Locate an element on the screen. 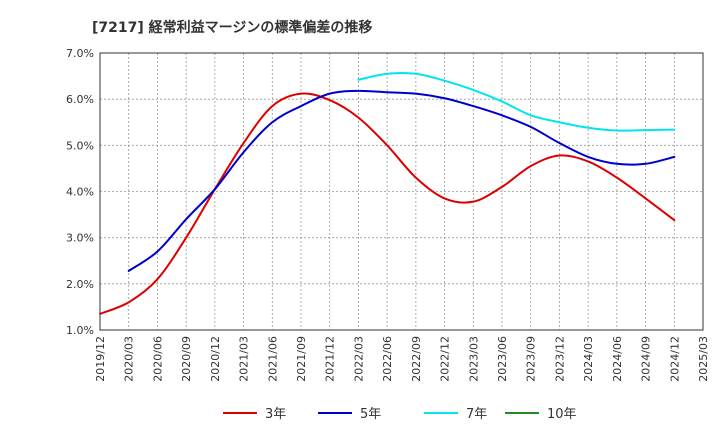 The height and width of the screenshot is (440, 720). x-tick-label: 2024/03 is located at coordinates (588, 359).